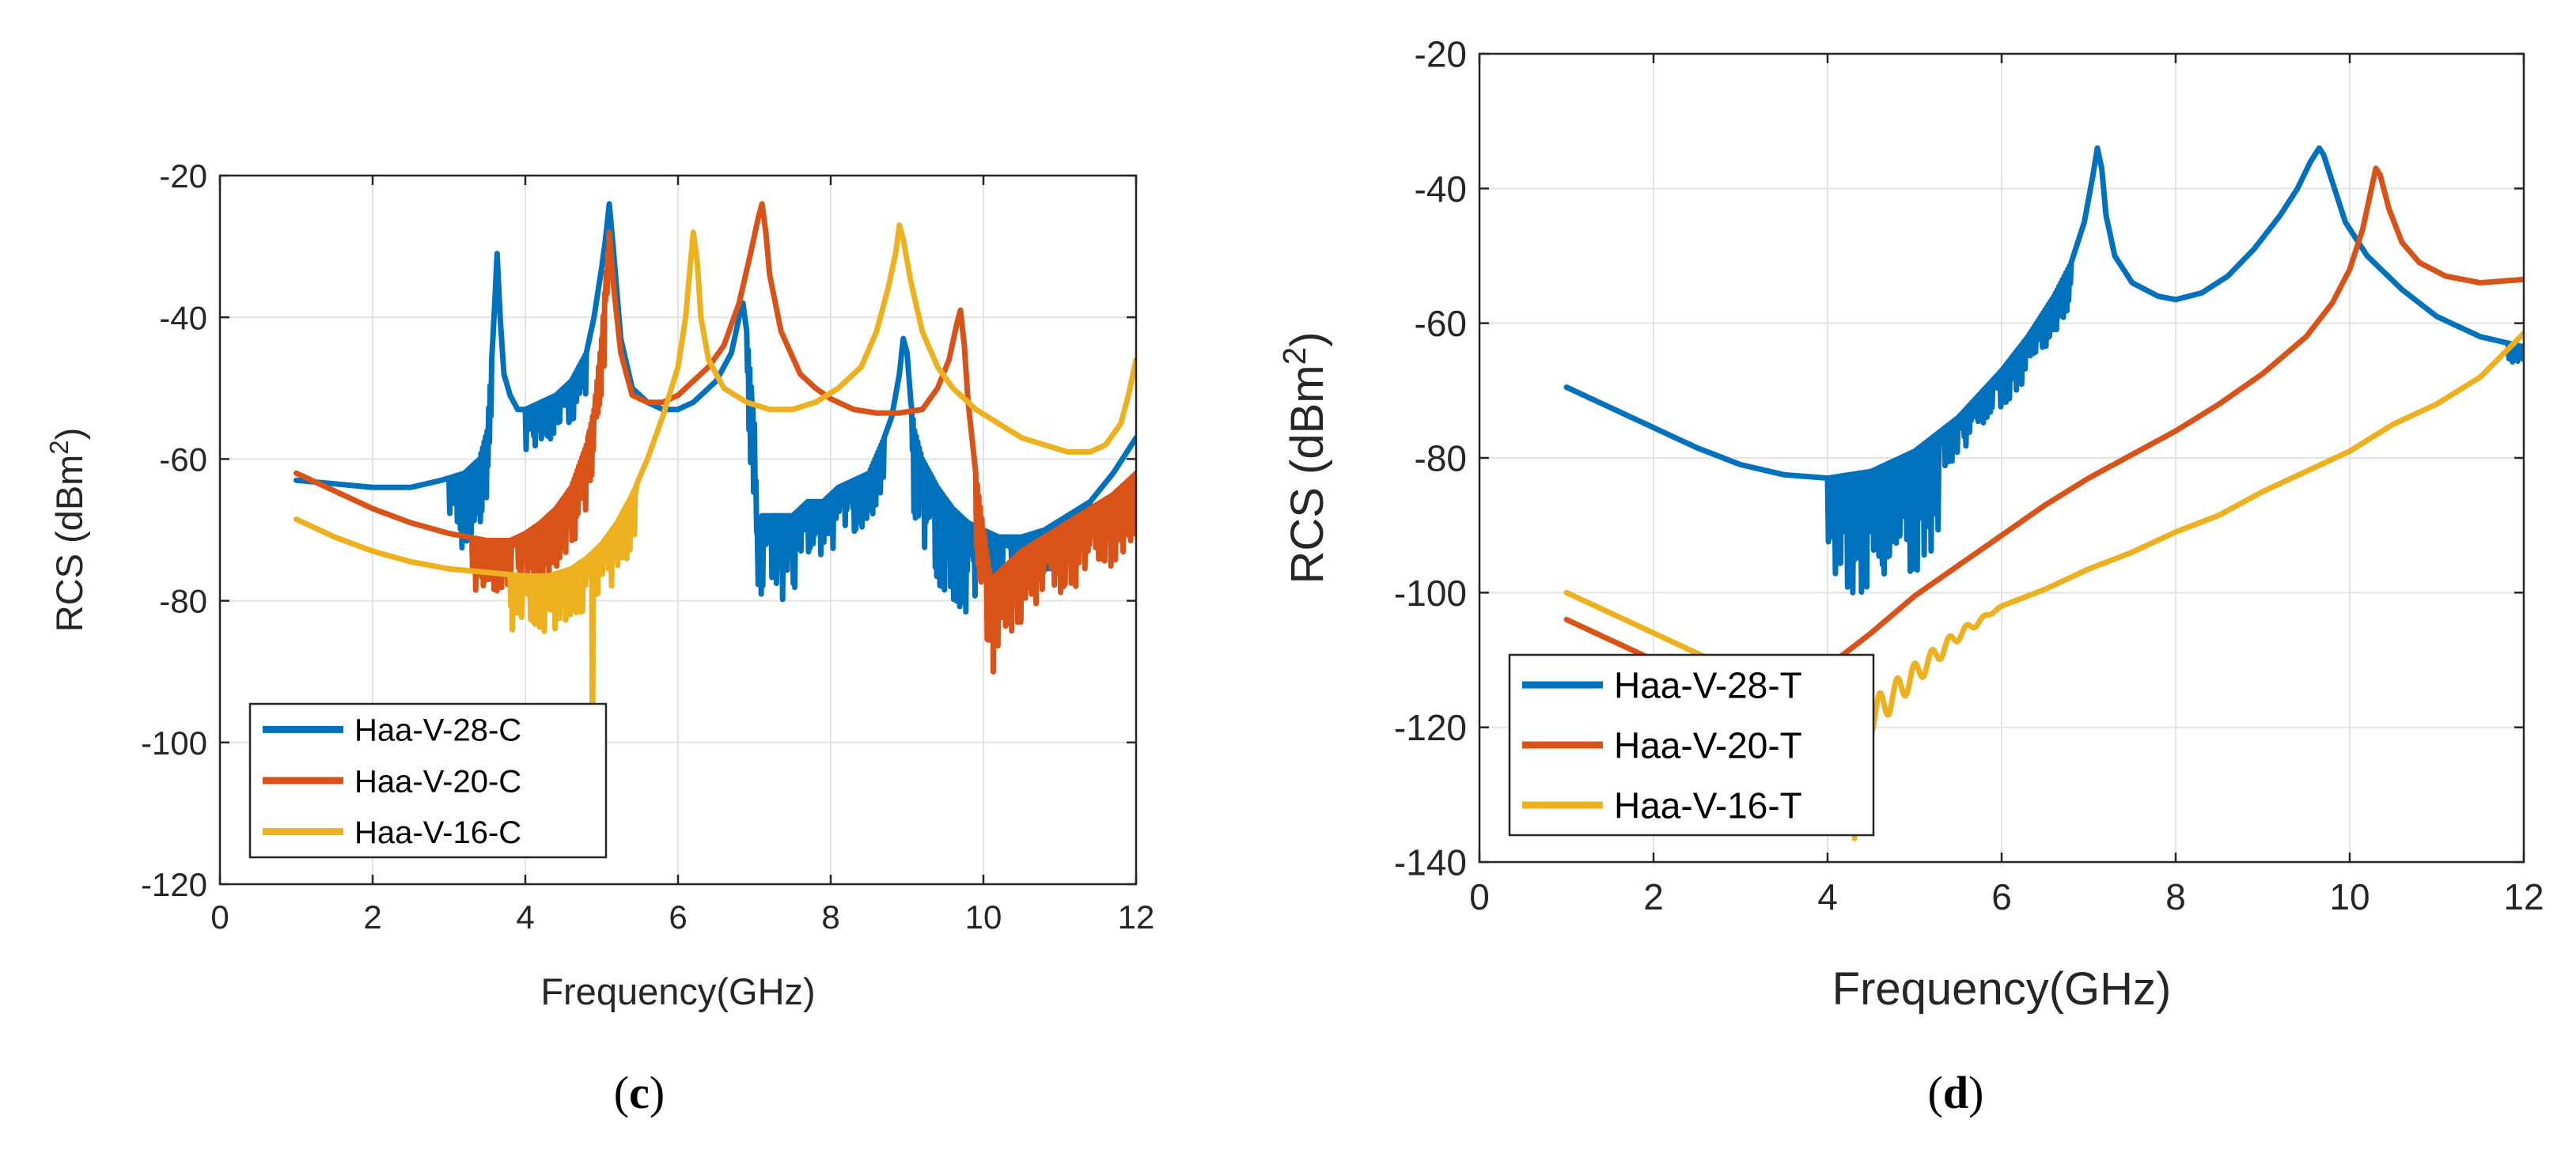  I want to click on legend-label: Haa-V-20-C, so click(437, 781).